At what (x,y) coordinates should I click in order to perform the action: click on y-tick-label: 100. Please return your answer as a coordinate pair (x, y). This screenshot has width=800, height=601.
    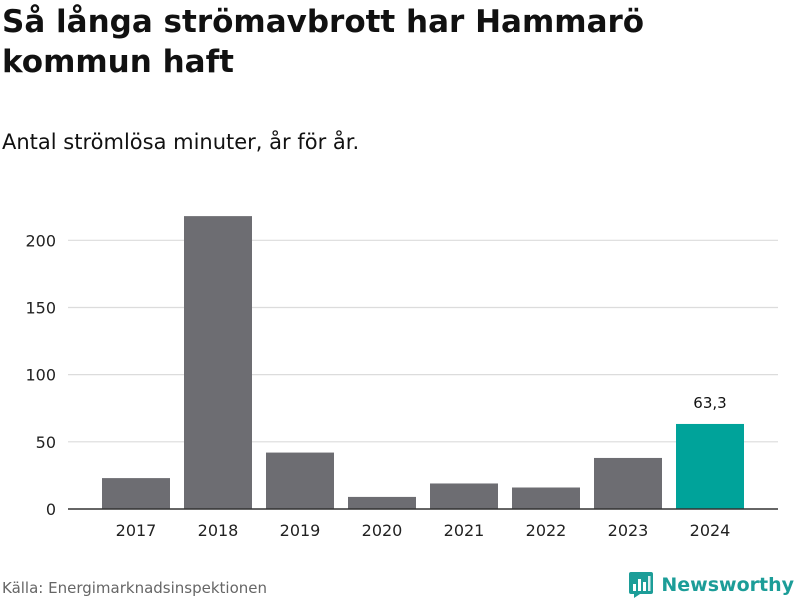
    Looking at the image, I should click on (40, 375).